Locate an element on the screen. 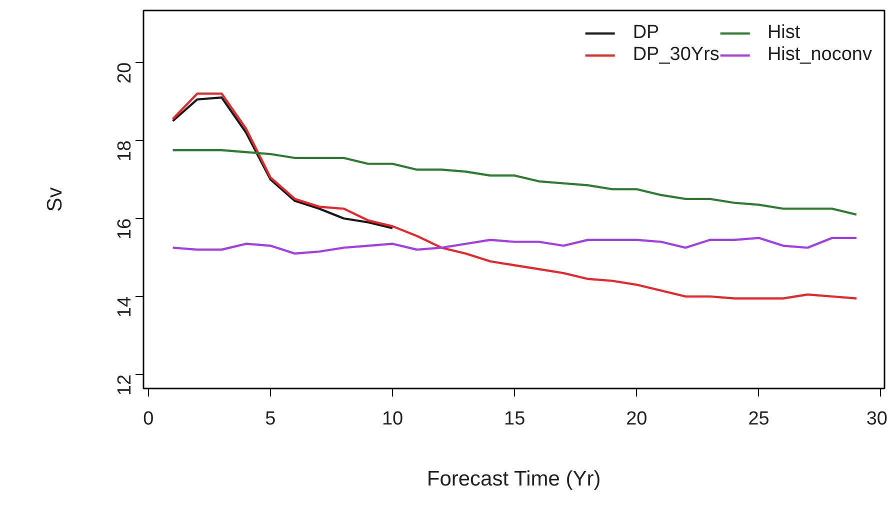  legend-label: DP is located at coordinates (646, 33).